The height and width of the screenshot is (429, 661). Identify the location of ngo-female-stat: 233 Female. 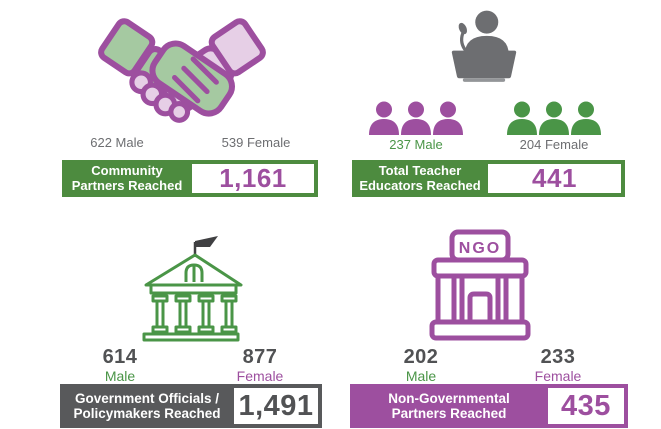
(558, 365).